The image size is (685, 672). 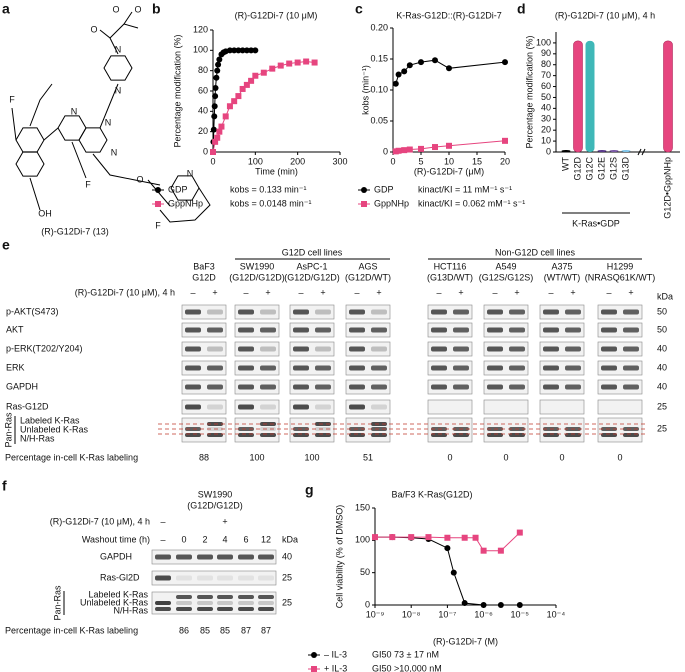 What do you see at coordinates (137, 9) in the screenshot?
I see `atom-label: O` at bounding box center [137, 9].